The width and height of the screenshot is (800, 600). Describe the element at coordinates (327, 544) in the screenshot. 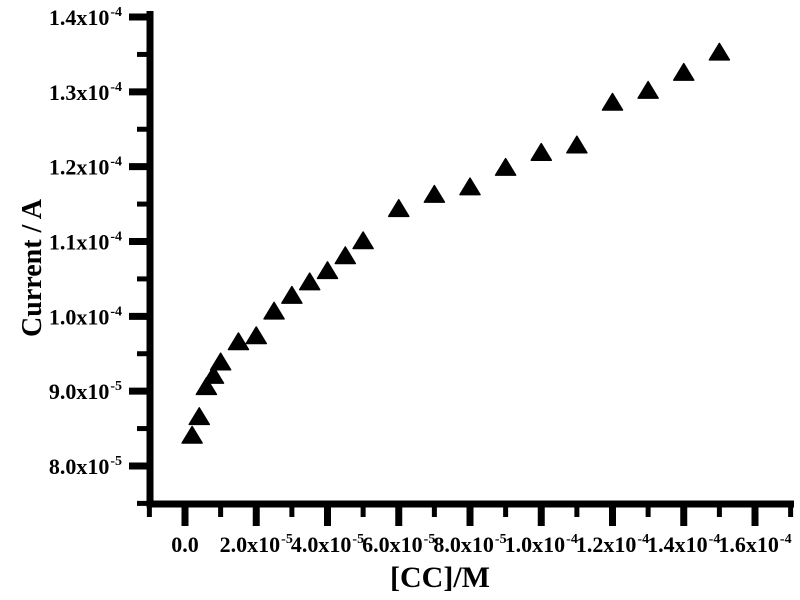

I see `x-tick-label: 4.0x10⁻⁵` at that location.